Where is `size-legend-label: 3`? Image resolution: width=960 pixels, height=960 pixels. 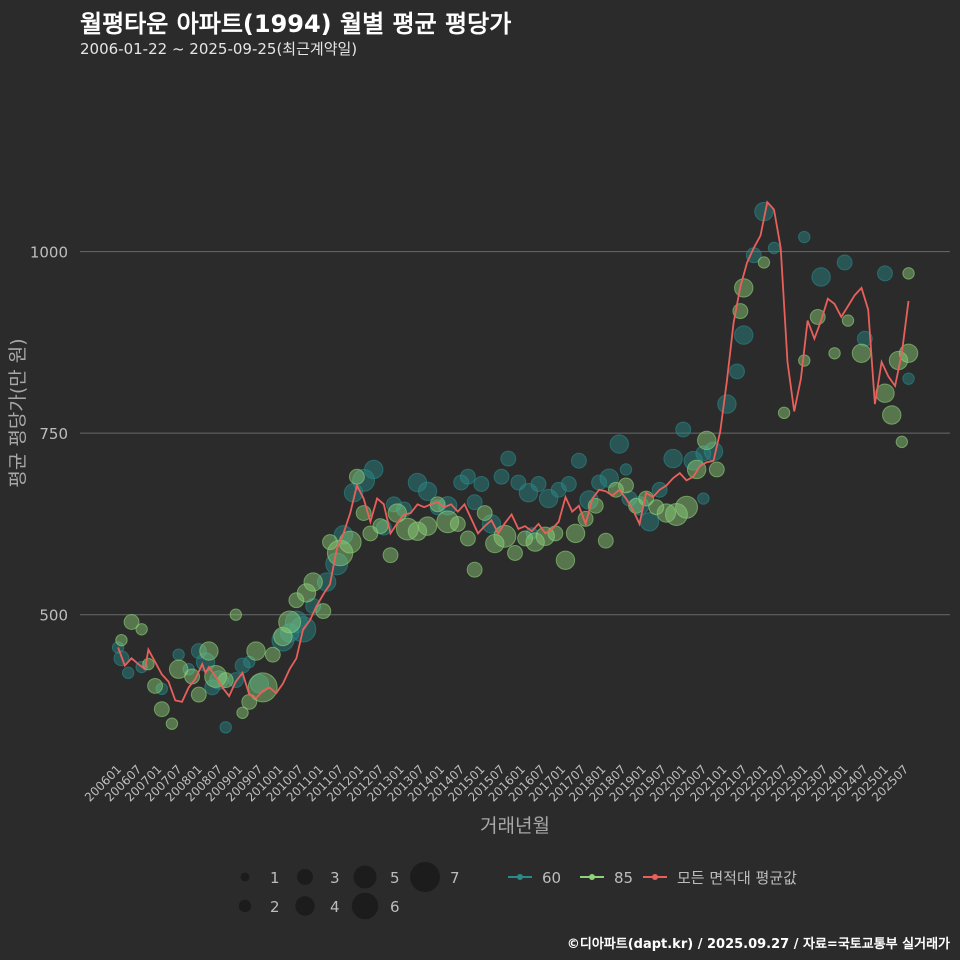 size-legend-label: 3 is located at coordinates (335, 878).